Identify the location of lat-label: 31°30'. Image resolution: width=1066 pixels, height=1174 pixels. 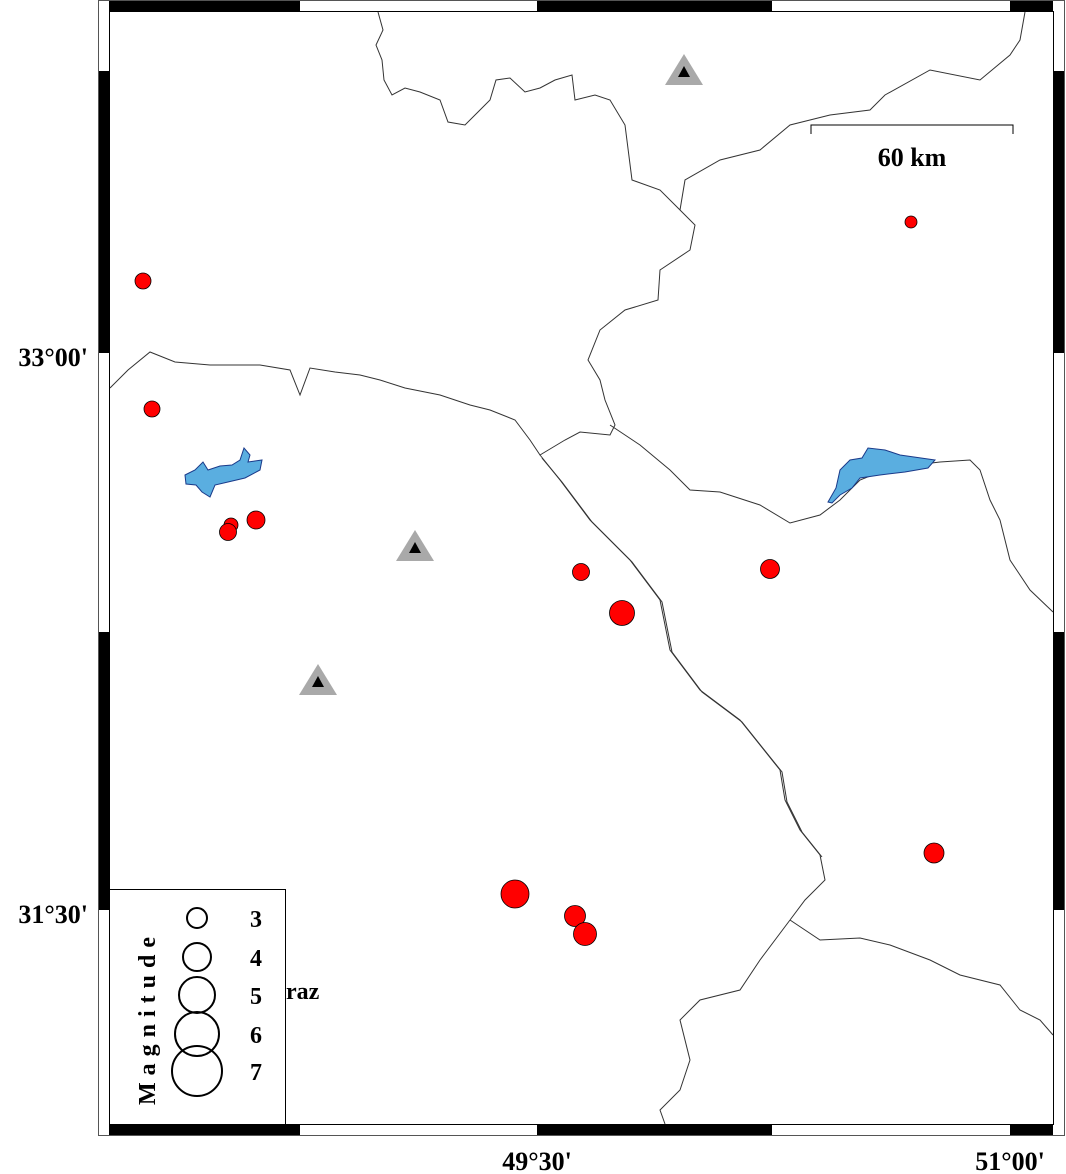
(53, 914).